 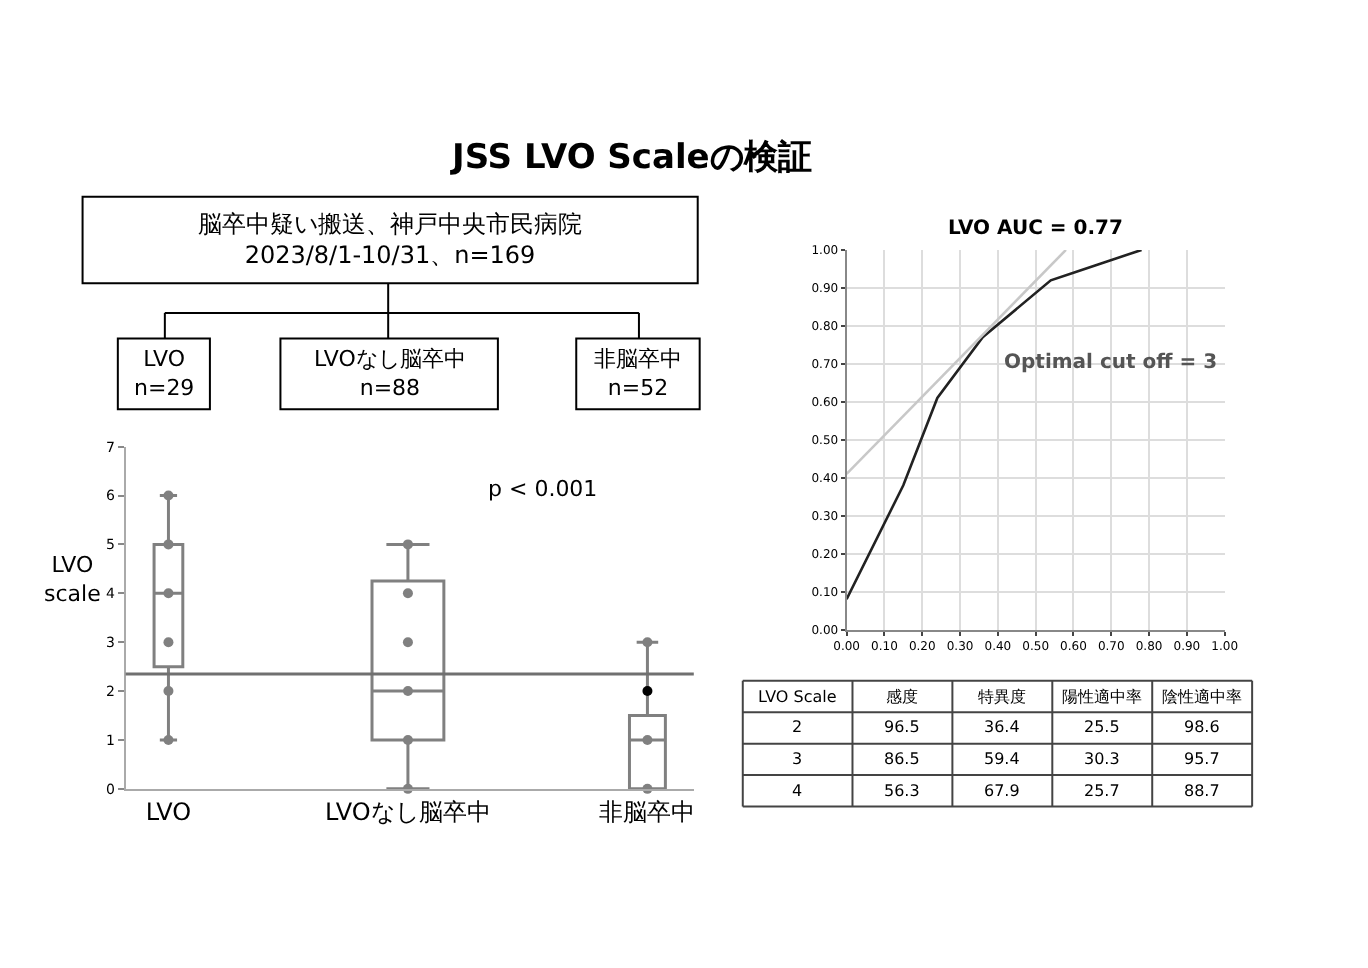 What do you see at coordinates (902, 727) in the screenshot?
I see `data-label: 96.5` at bounding box center [902, 727].